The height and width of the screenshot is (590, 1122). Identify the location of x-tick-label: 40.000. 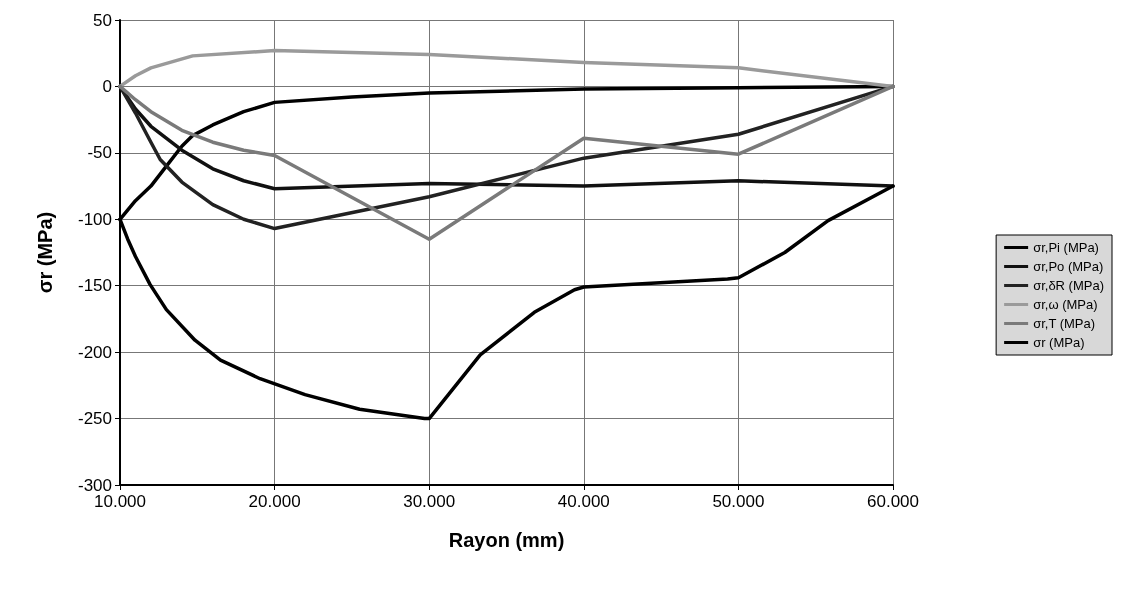
(583, 501).